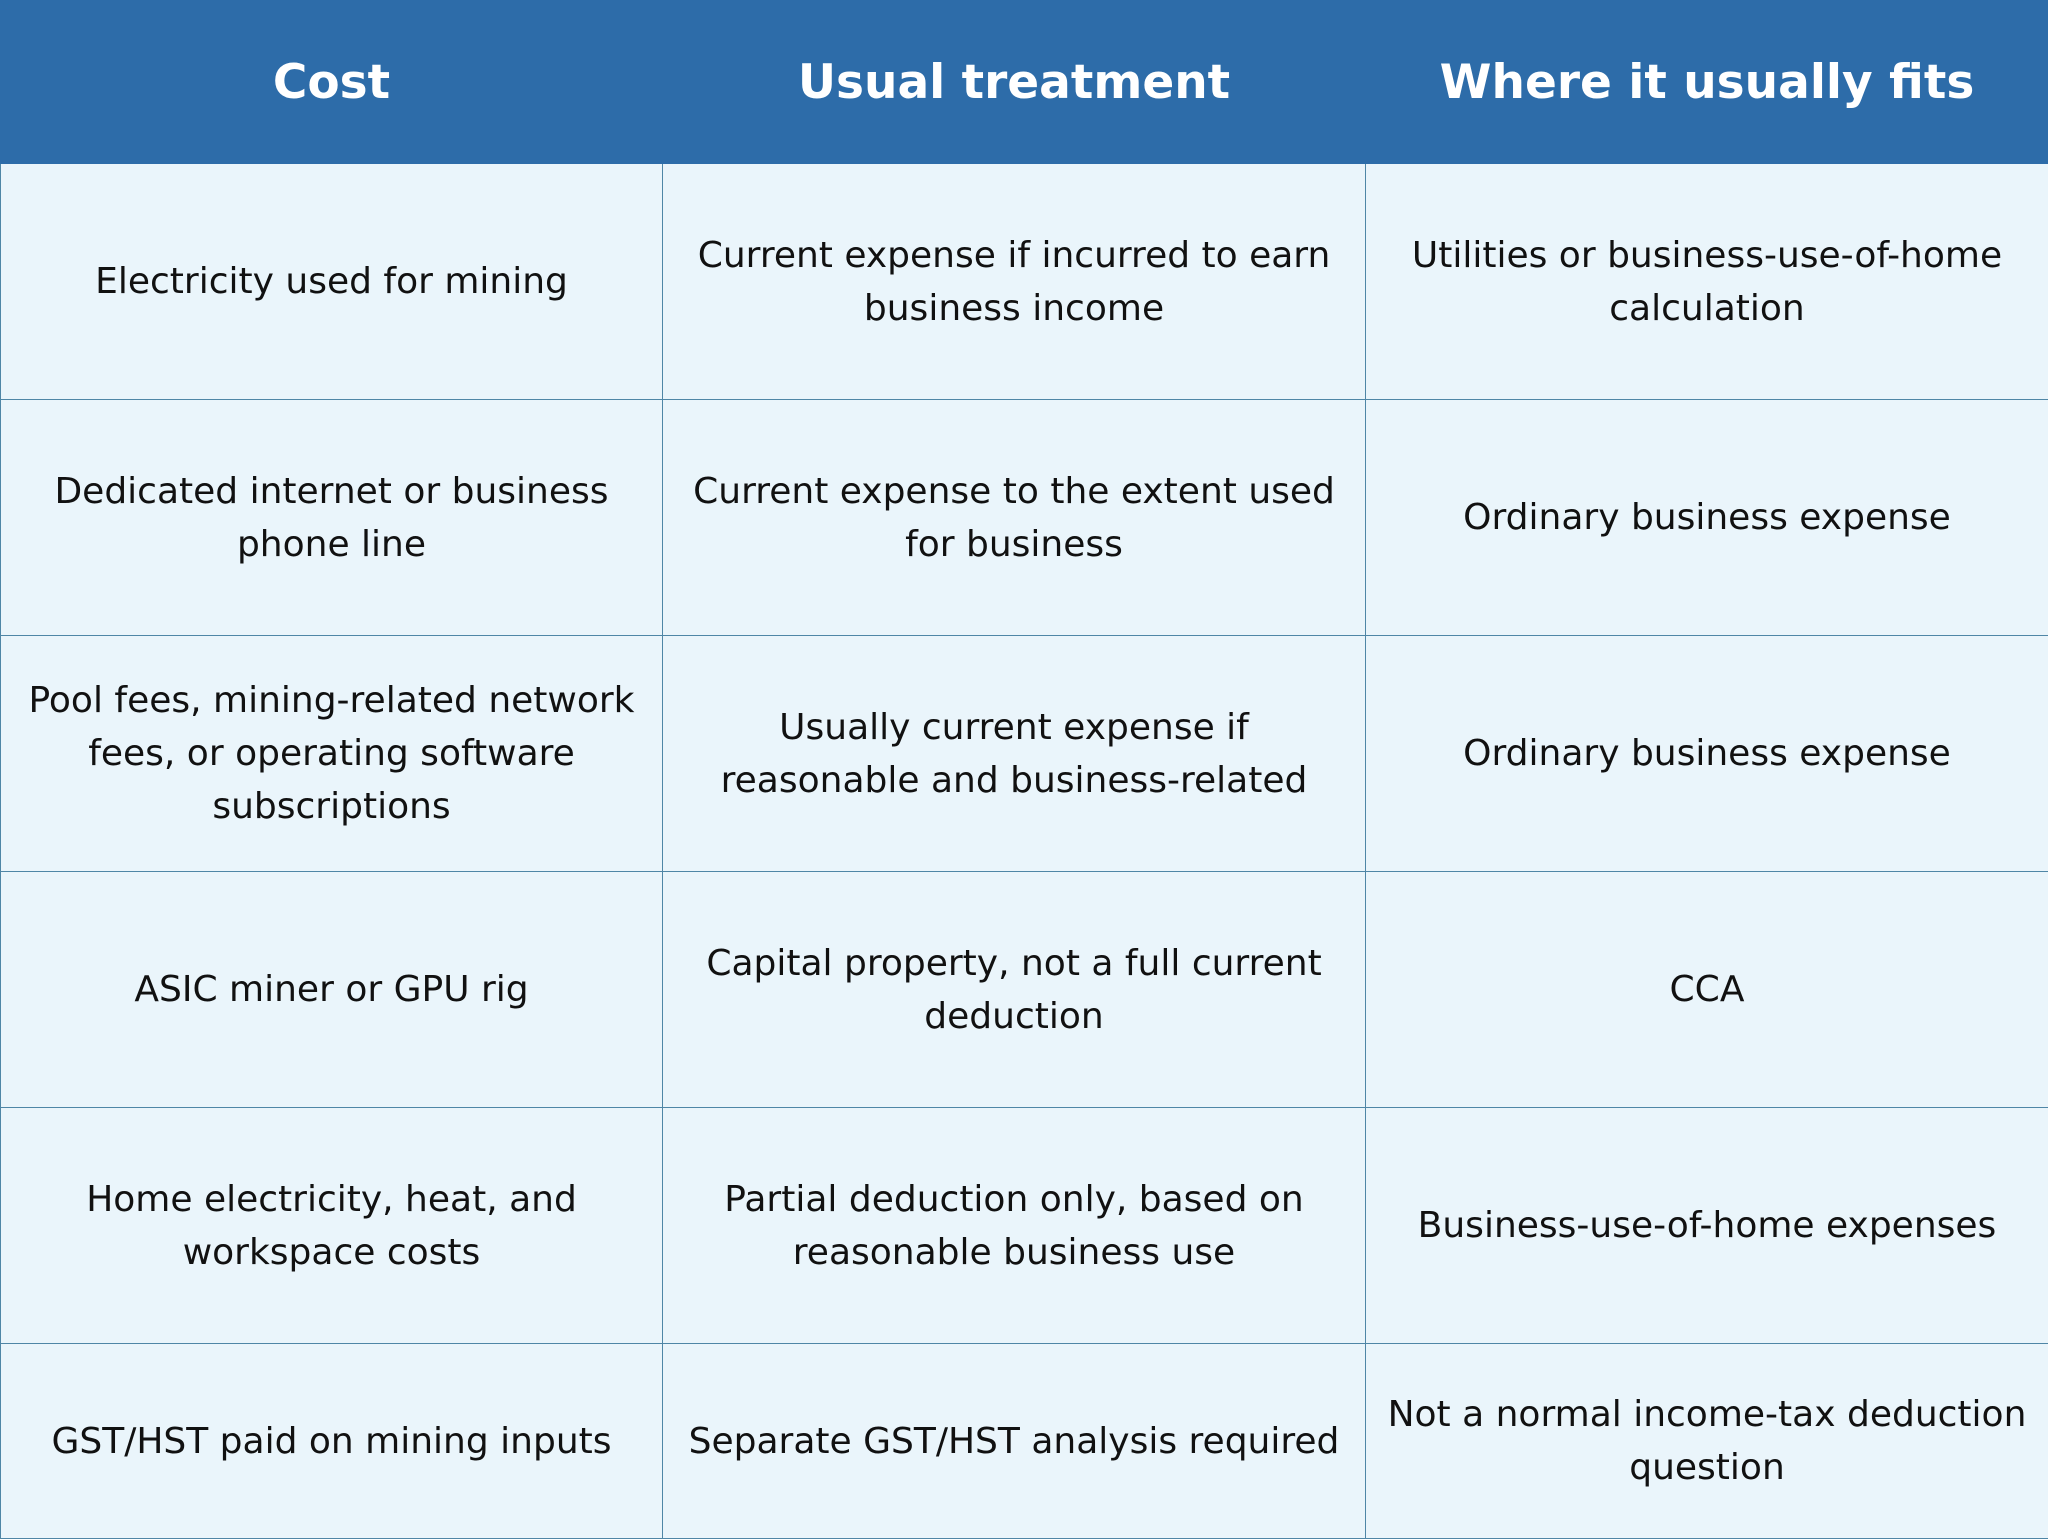  Describe the element at coordinates (332, 990) in the screenshot. I see `table-cell: ASIC miner or GPU rig` at that location.